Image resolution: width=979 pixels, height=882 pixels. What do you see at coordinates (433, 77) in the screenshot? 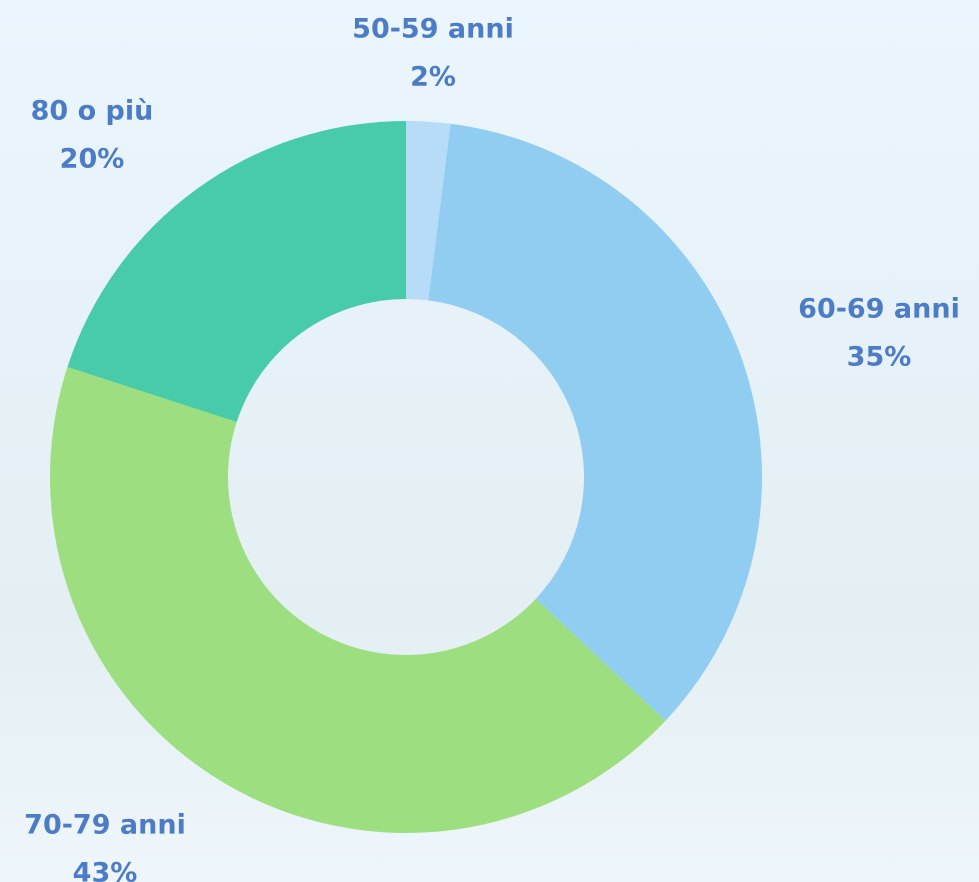
I see `slice-value: 2%` at bounding box center [433, 77].